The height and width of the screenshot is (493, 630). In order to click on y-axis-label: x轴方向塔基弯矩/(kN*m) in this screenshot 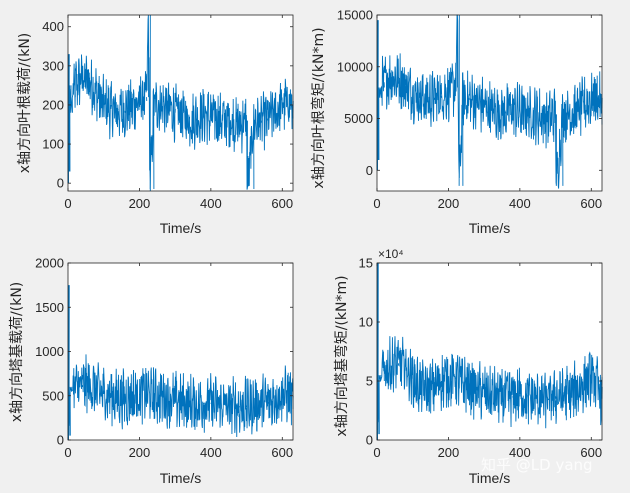, I will do `click(341, 355)`.